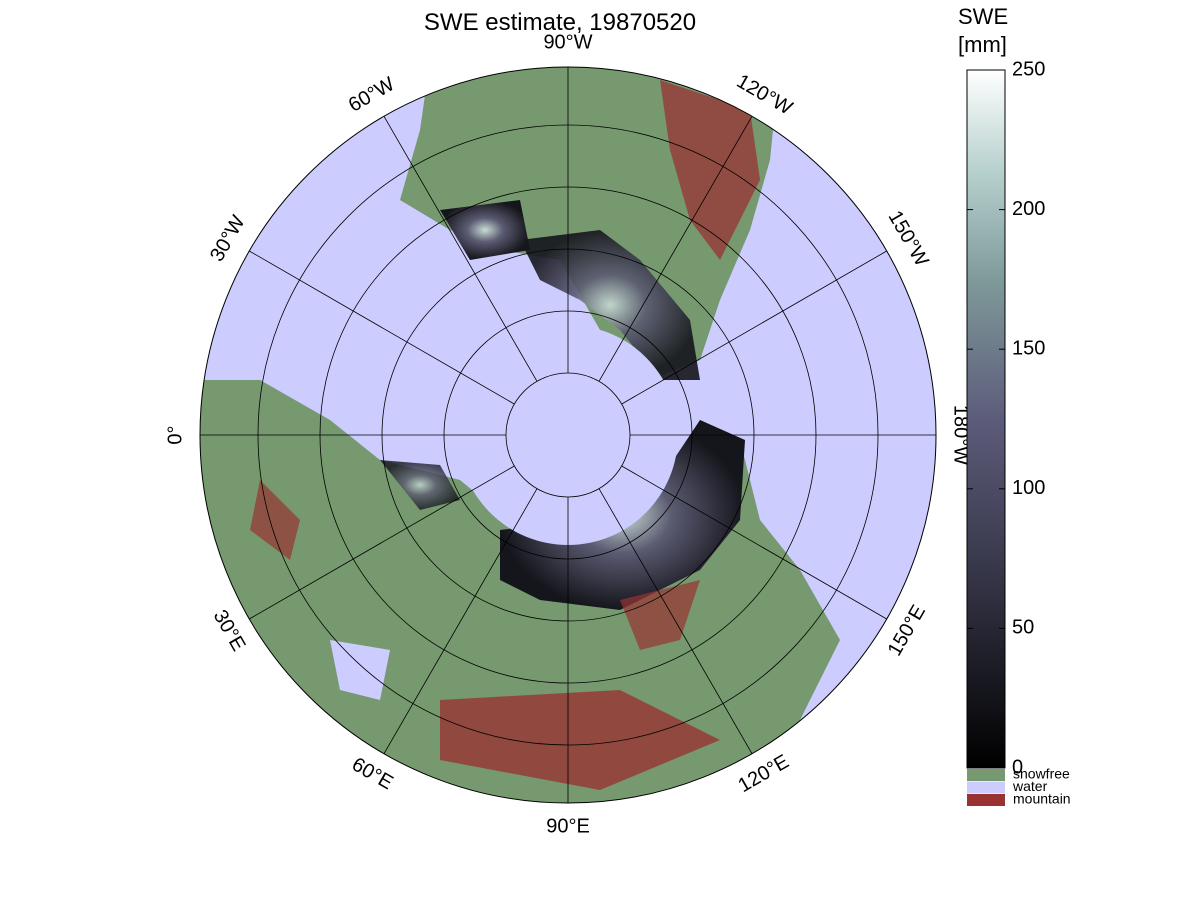 Image resolution: width=1201 pixels, height=906 pixels. What do you see at coordinates (567, 42) in the screenshot?
I see `longitude-label: 90°W` at bounding box center [567, 42].